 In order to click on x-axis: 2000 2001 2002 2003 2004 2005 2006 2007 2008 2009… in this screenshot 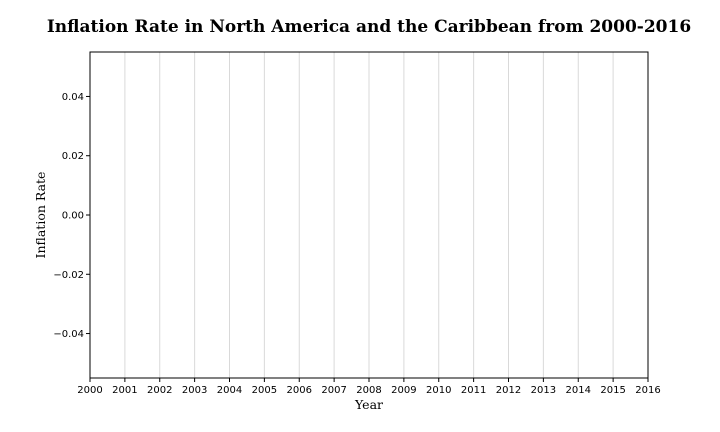, I will do `click(369, 387)`.